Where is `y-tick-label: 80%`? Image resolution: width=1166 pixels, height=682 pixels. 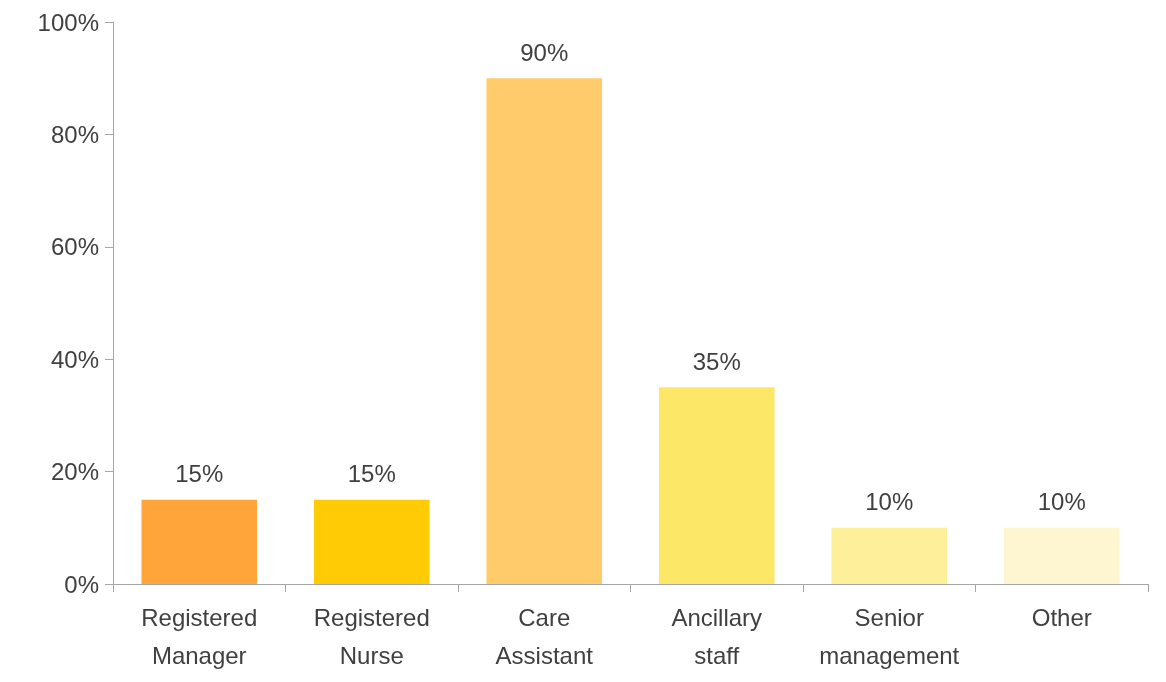
y-tick-label: 80% is located at coordinates (74, 134).